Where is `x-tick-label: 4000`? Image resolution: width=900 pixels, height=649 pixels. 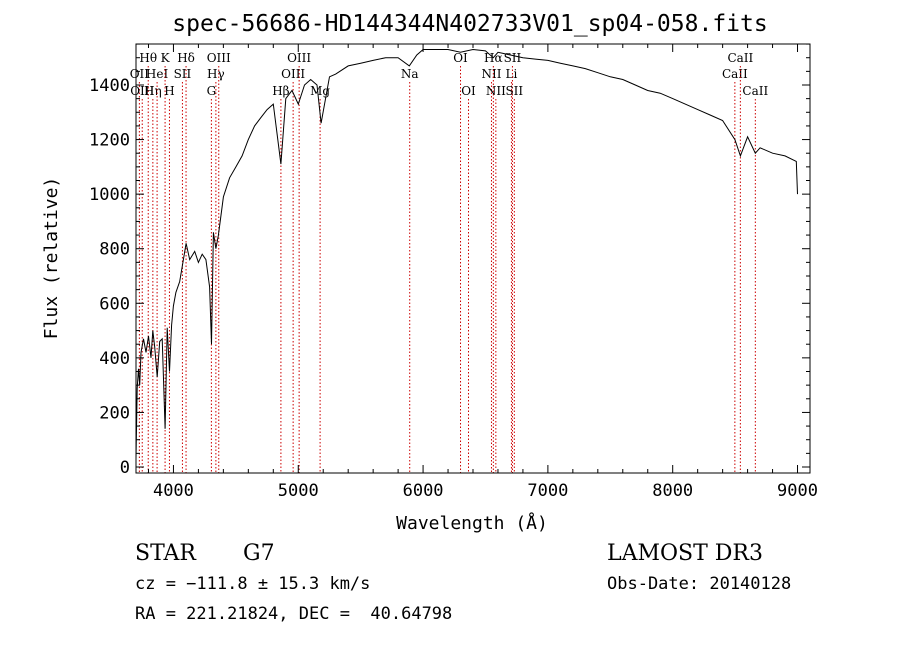
x-tick-label: 4000 is located at coordinates (173, 491).